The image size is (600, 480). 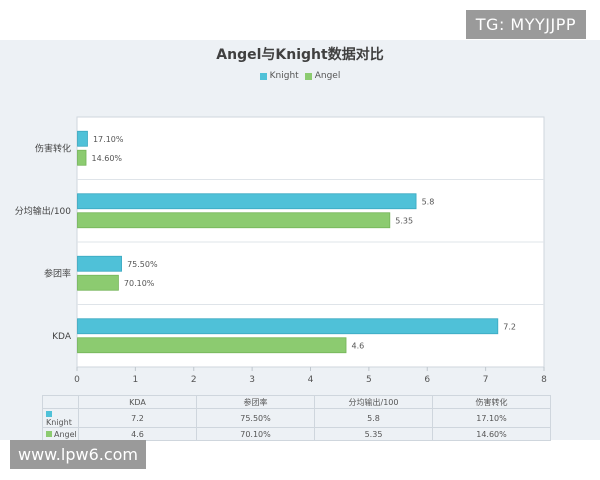 I want to click on data-label: 7.2, so click(x=509, y=326).